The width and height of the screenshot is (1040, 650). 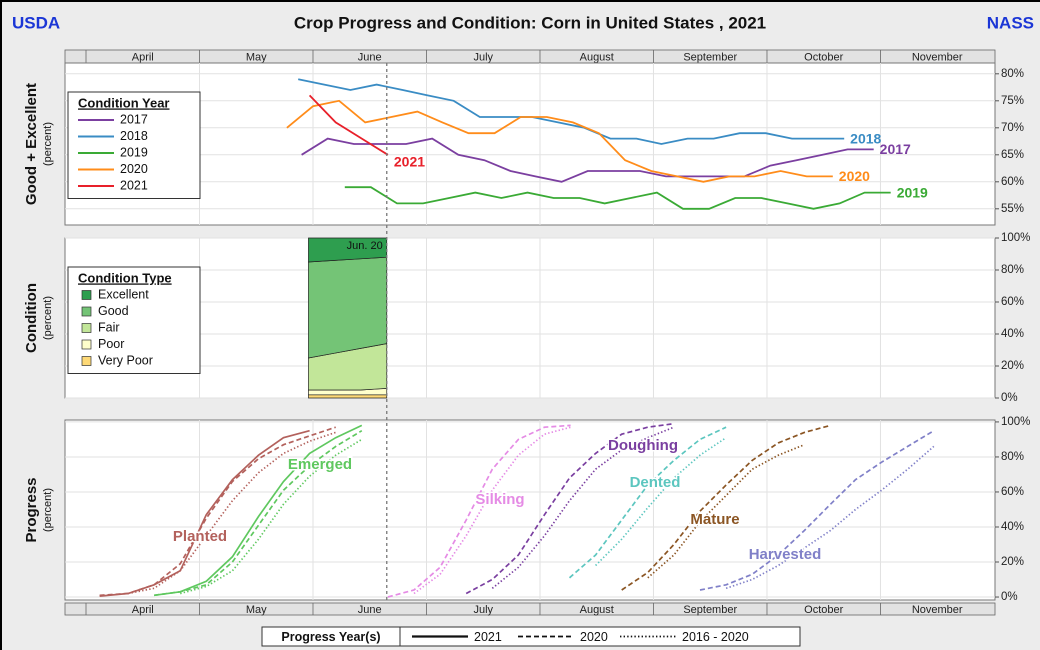 I want to click on progress-legend-title-box, so click(x=331, y=636).